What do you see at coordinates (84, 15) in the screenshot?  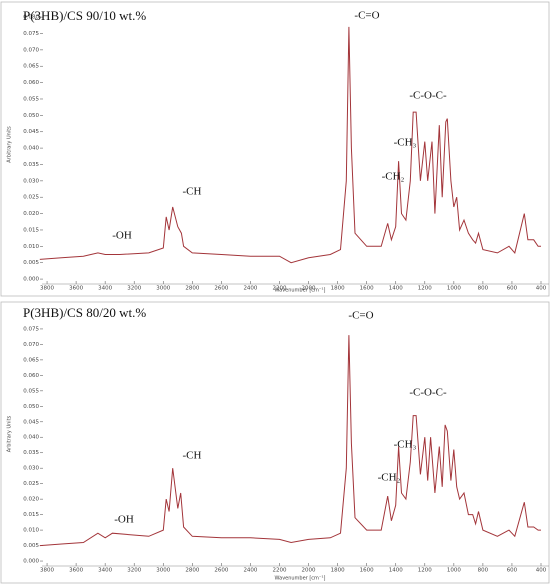 I see `chart-title: P(3HB)/CS 90/10 wt.%` at bounding box center [84, 15].